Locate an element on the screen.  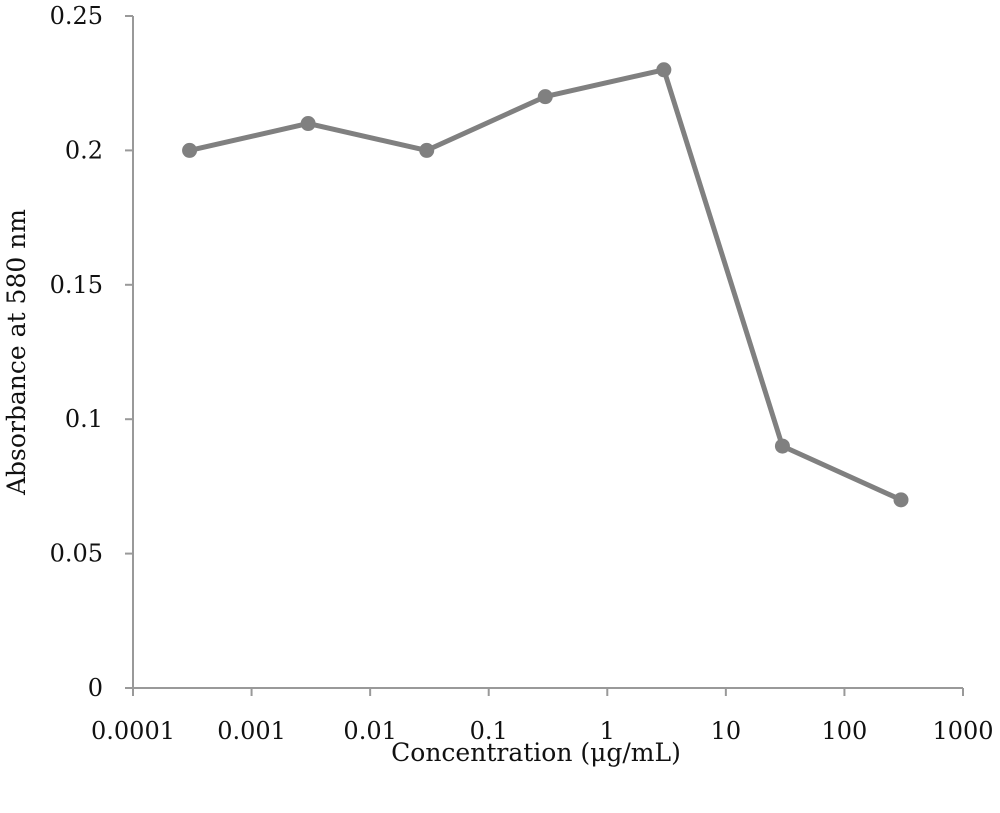
y-tick-label: 0.2 is located at coordinates (84, 150).